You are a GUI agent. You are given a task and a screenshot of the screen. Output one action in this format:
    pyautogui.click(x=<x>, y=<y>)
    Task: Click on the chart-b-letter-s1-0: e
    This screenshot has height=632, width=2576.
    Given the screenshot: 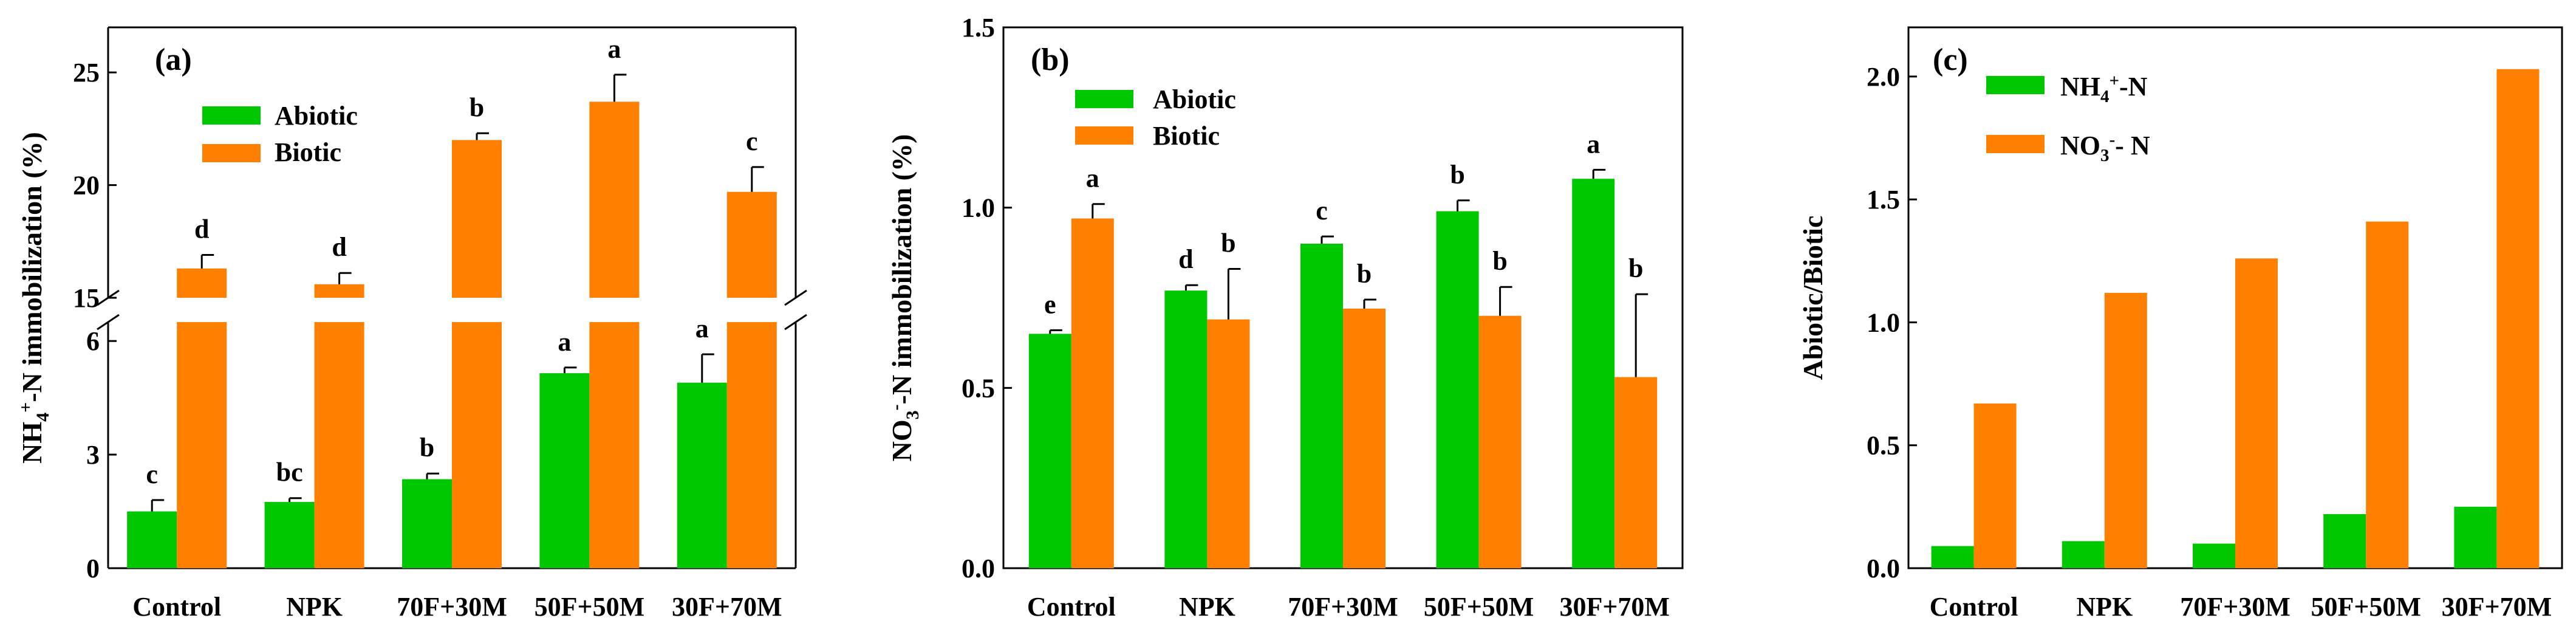 What is the action you would take?
    pyautogui.click(x=1050, y=304)
    